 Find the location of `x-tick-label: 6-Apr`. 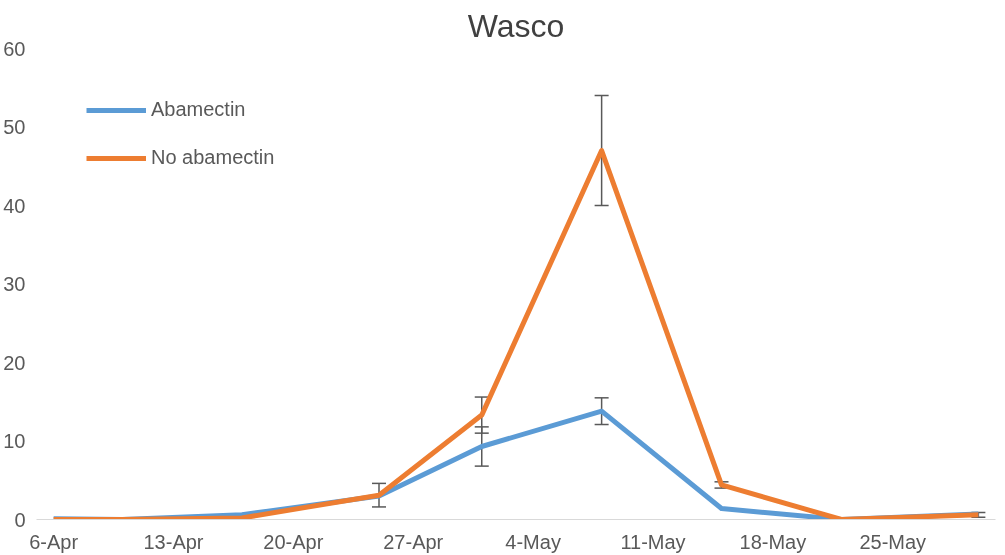

x-tick-label: 6-Apr is located at coordinates (54, 541).